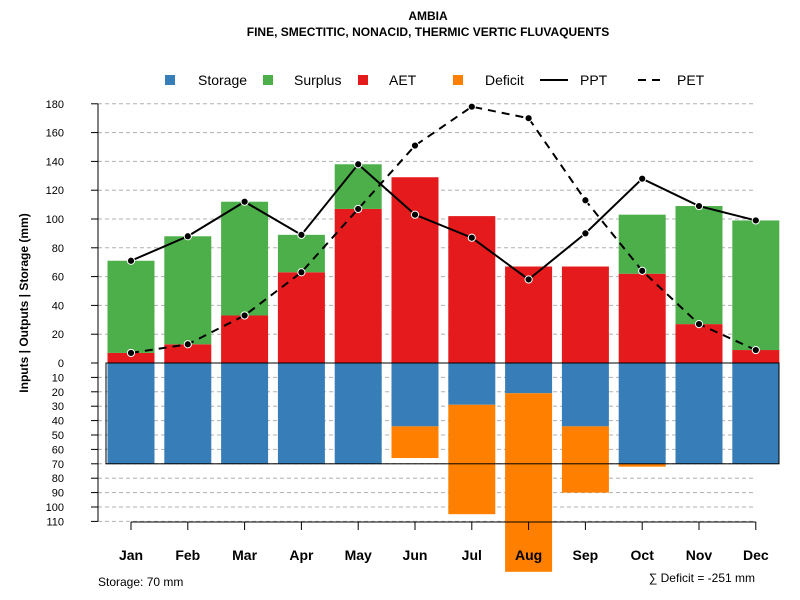  I want to click on surplus-bar-feb, so click(188, 290).